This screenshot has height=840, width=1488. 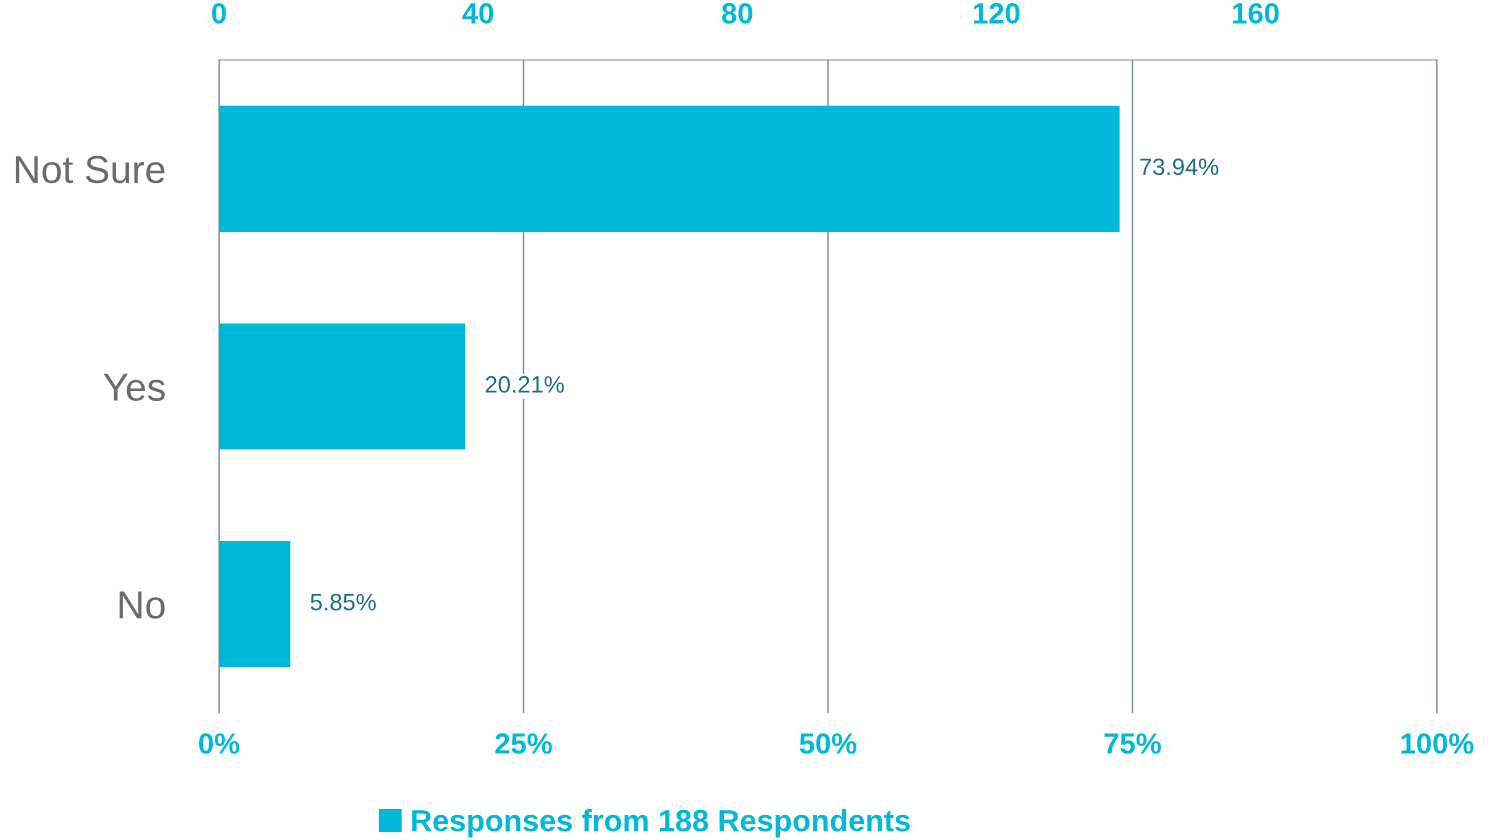 I want to click on x-tick-label: 0%, so click(x=219, y=743).